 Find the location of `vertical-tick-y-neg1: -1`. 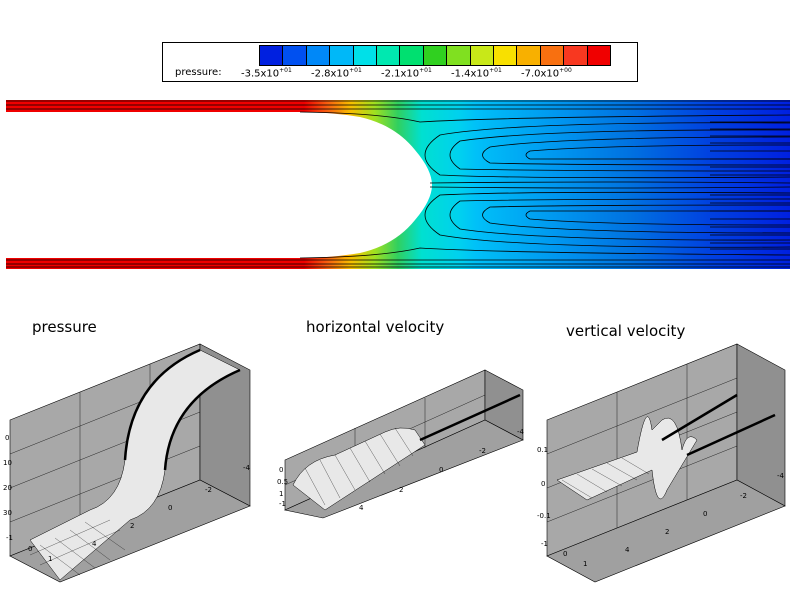

vertical-tick-y-neg1: -1 is located at coordinates (544, 544).